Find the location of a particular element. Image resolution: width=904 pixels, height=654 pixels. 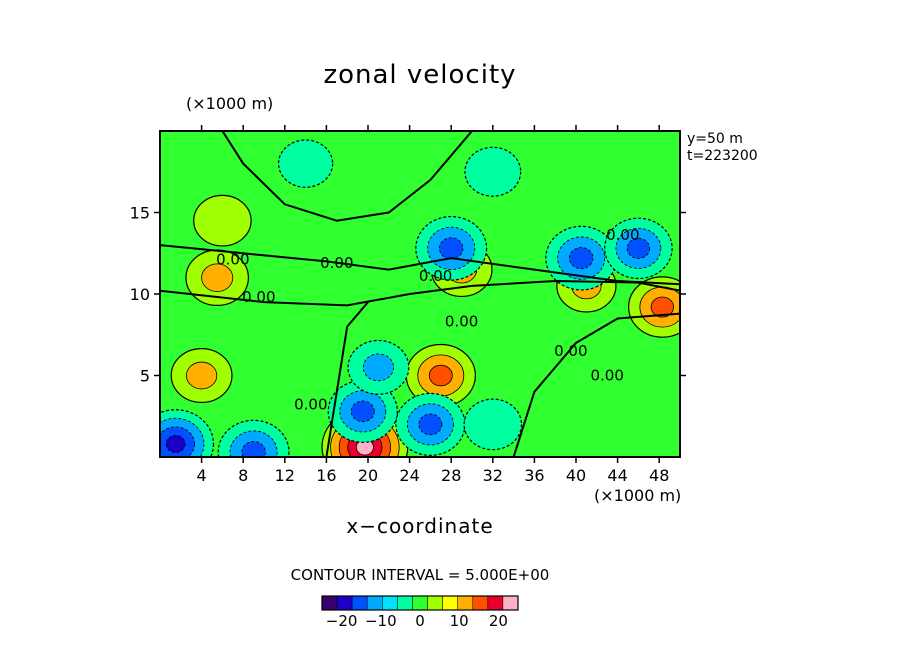

colorbar-tick-label: 20 is located at coordinates (498, 621).